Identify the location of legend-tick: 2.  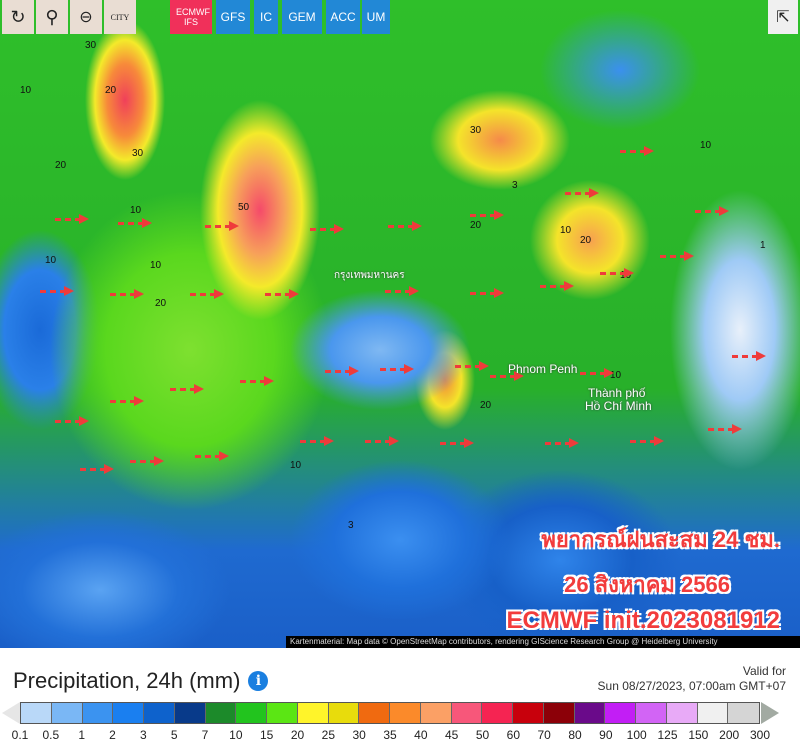
(112, 735).